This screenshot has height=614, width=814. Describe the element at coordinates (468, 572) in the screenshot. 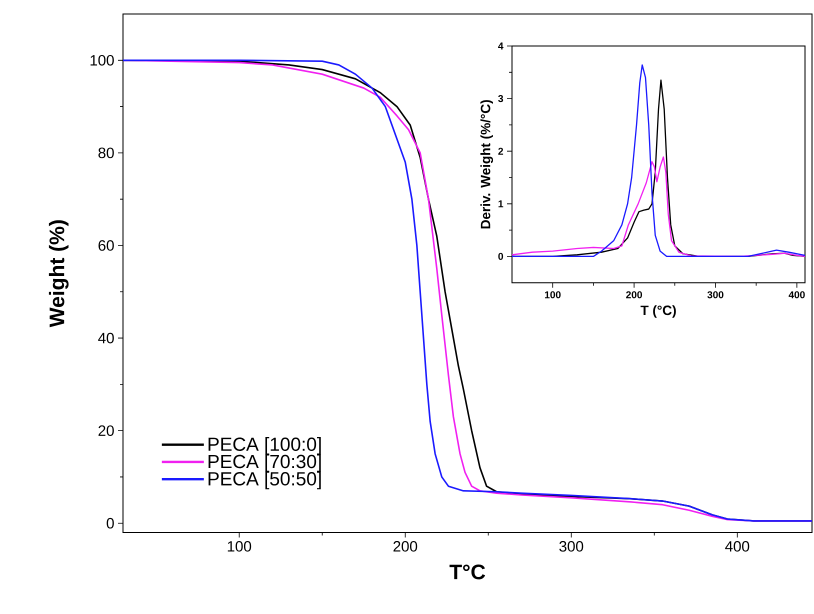

I see `x-axis-title: T°C` at that location.